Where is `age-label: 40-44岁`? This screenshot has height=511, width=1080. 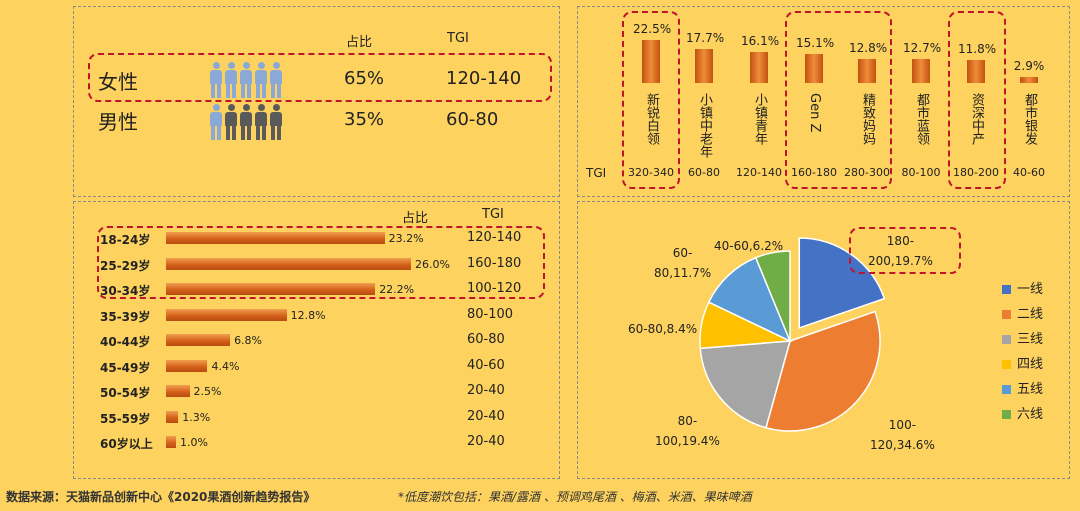 age-label: 40-44岁 is located at coordinates (125, 342).